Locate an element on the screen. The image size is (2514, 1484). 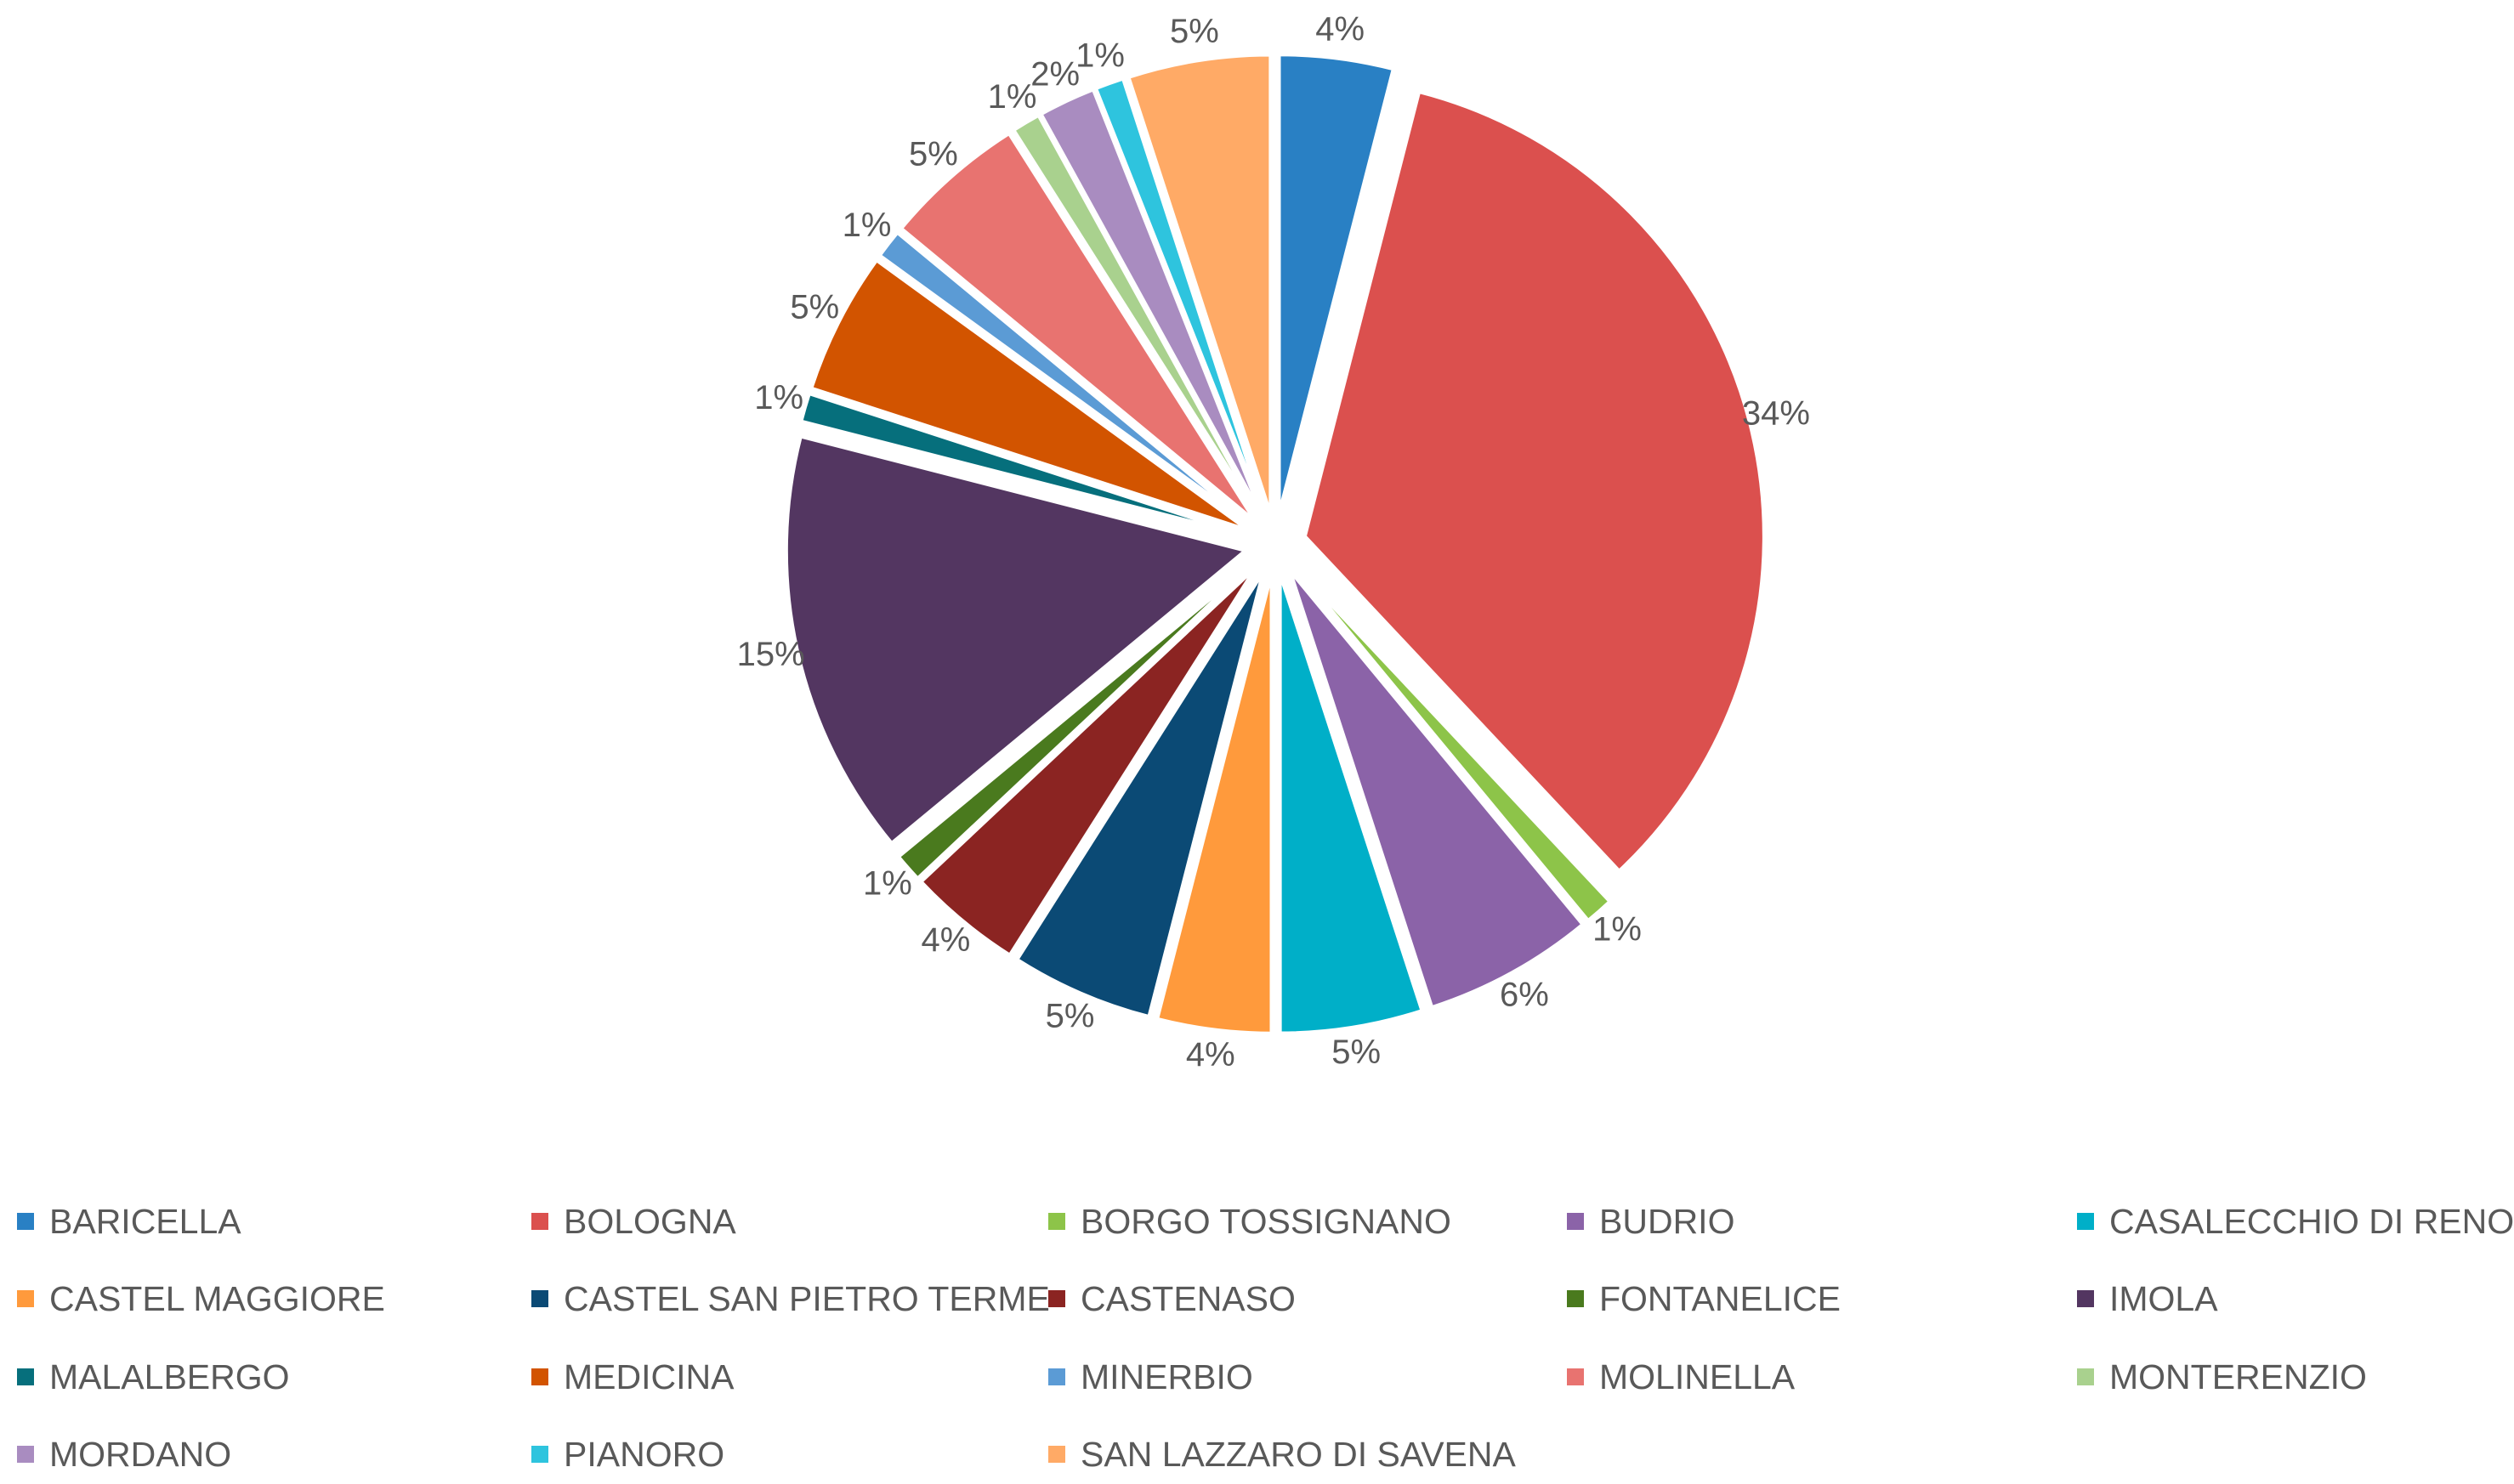
legend-item-medicina: MEDICINA is located at coordinates (632, 1377).